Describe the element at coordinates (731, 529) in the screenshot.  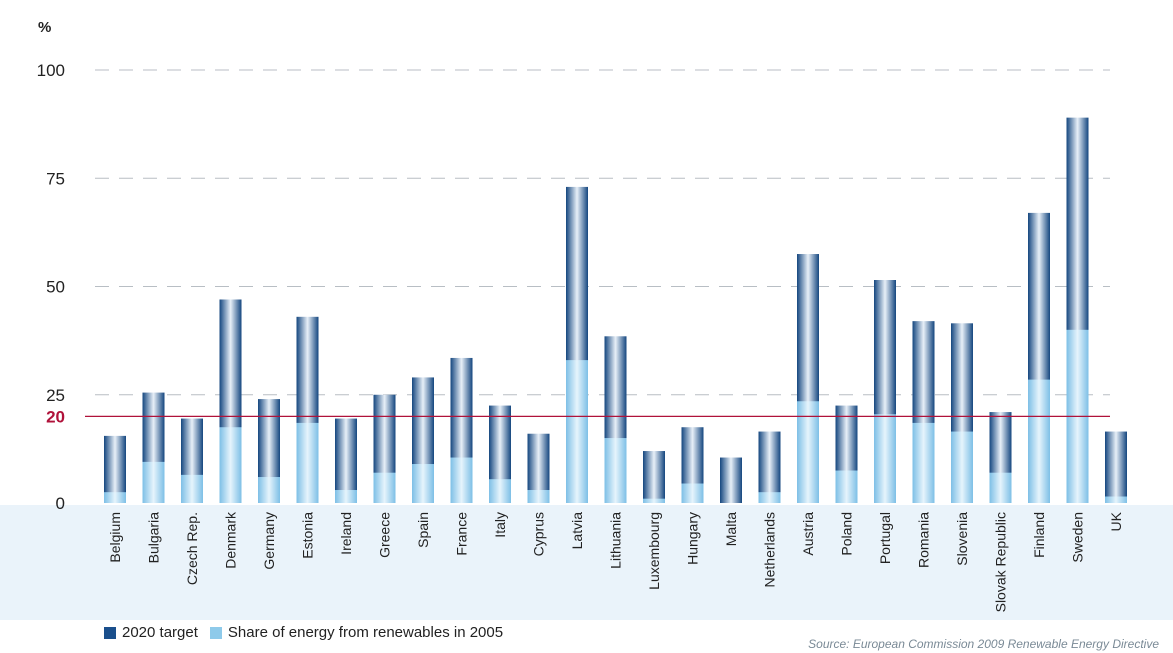
I see `x-tick-label-16: Malta` at that location.